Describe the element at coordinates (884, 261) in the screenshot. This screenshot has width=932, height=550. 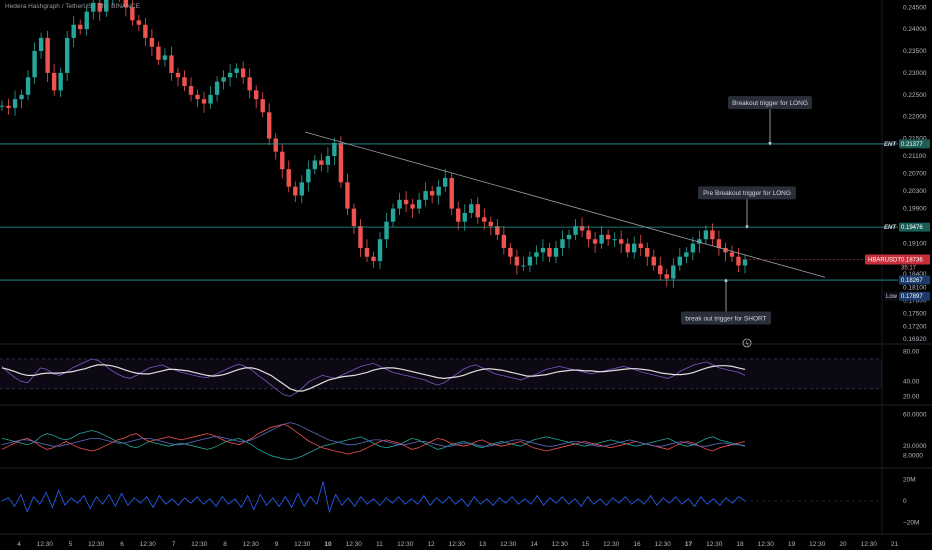
I see `current-price-symbol: HBARUSDT` at that location.